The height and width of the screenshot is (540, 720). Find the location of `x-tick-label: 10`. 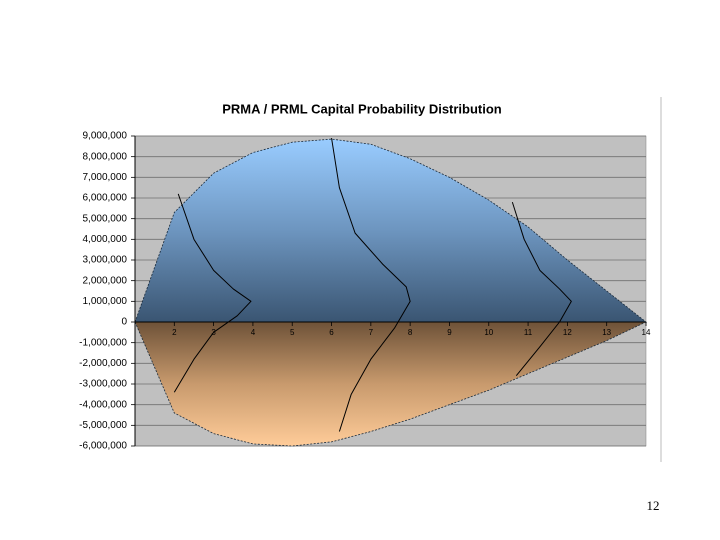

x-tick-label: 10 is located at coordinates (488, 332).